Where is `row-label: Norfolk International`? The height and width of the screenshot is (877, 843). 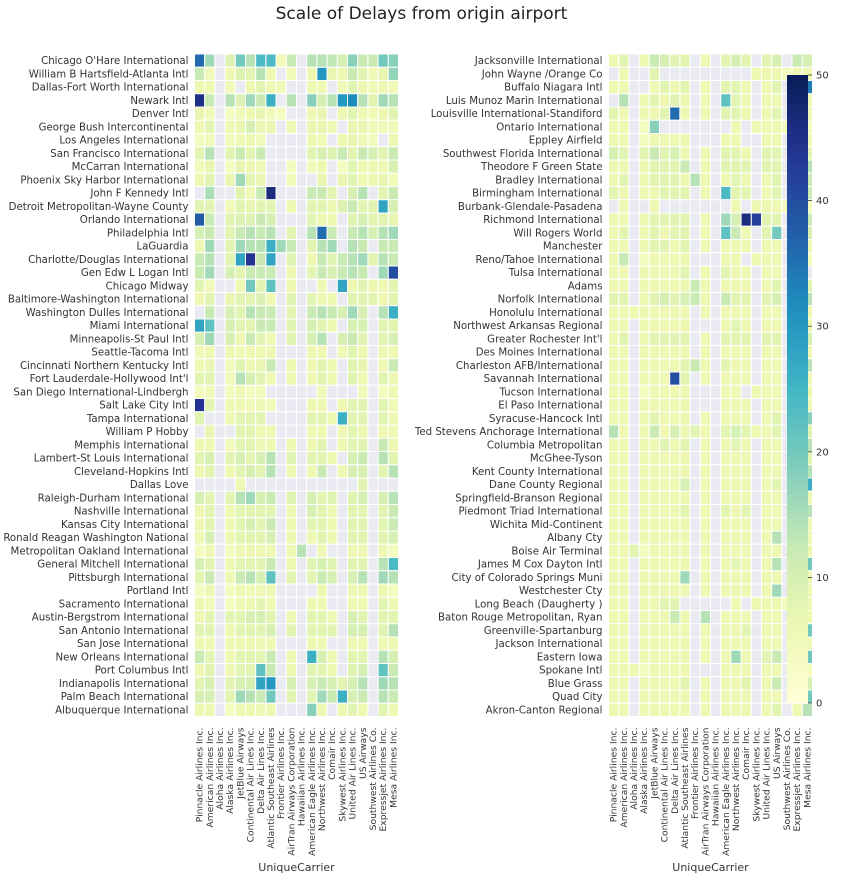 row-label: Norfolk International is located at coordinates (550, 300).